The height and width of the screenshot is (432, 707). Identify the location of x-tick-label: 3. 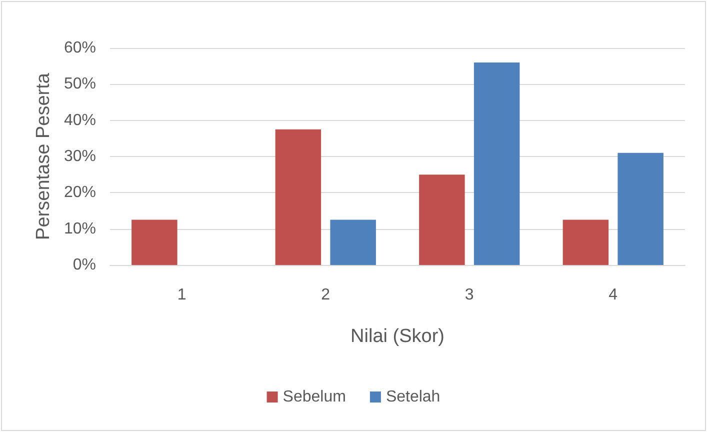
(469, 295).